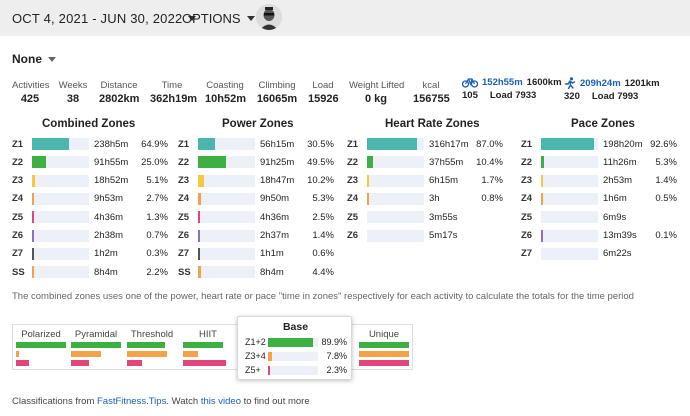 The width and height of the screenshot is (690, 416). Describe the element at coordinates (54, 401) in the screenshot. I see `footer-prefix: Classifications from` at that location.